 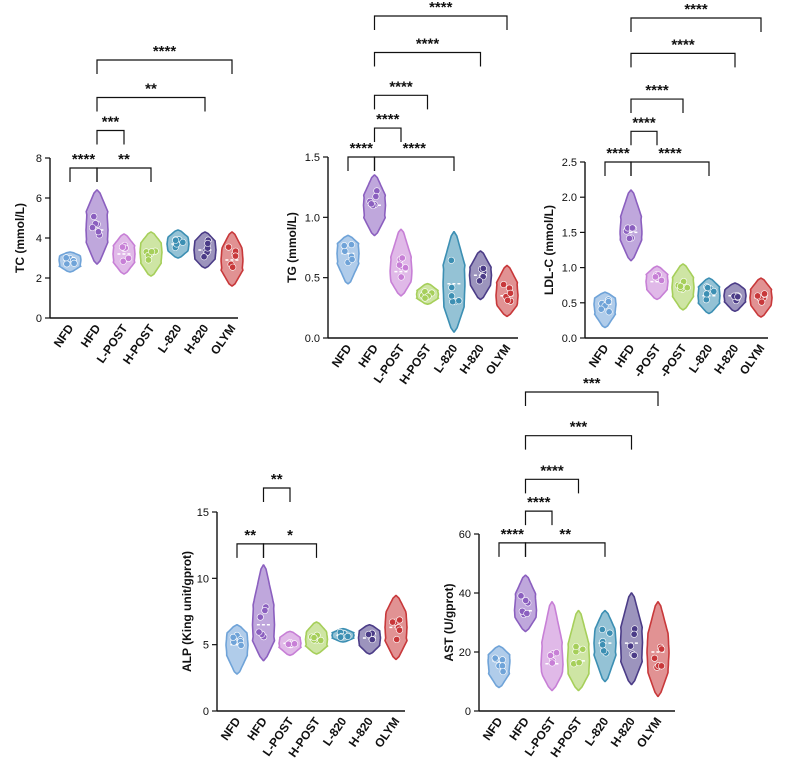 What do you see at coordinates (39, 199) in the screenshot?
I see `y-tick-label: 6` at bounding box center [39, 199].